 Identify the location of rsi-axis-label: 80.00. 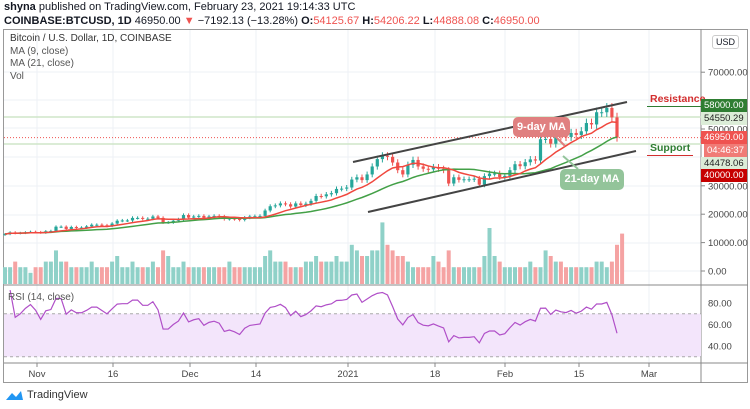
(720, 304).